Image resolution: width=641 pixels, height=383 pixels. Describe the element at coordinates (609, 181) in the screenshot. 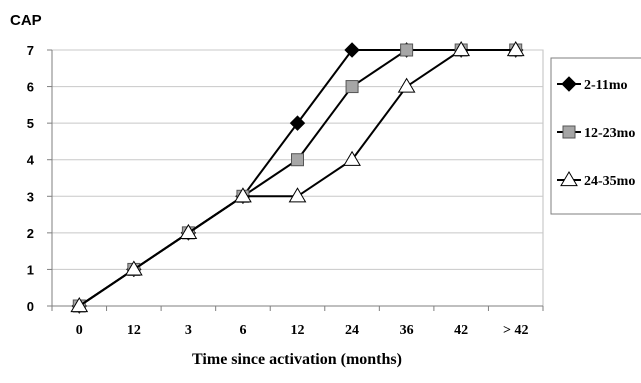

I see `legend-label: 24-35mo` at that location.